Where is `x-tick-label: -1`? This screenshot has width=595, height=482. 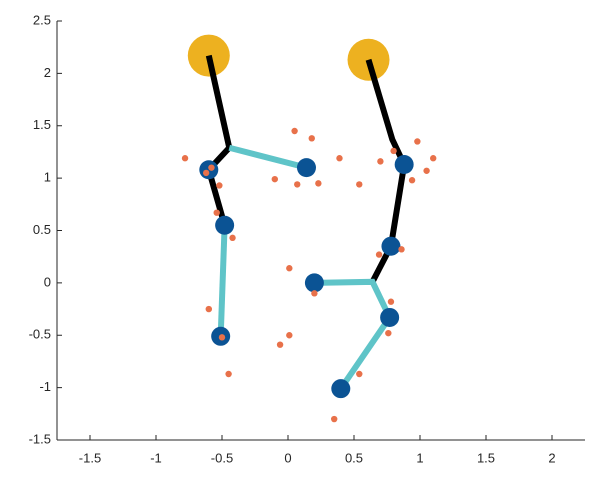
x-tick-label: -1 is located at coordinates (156, 457).